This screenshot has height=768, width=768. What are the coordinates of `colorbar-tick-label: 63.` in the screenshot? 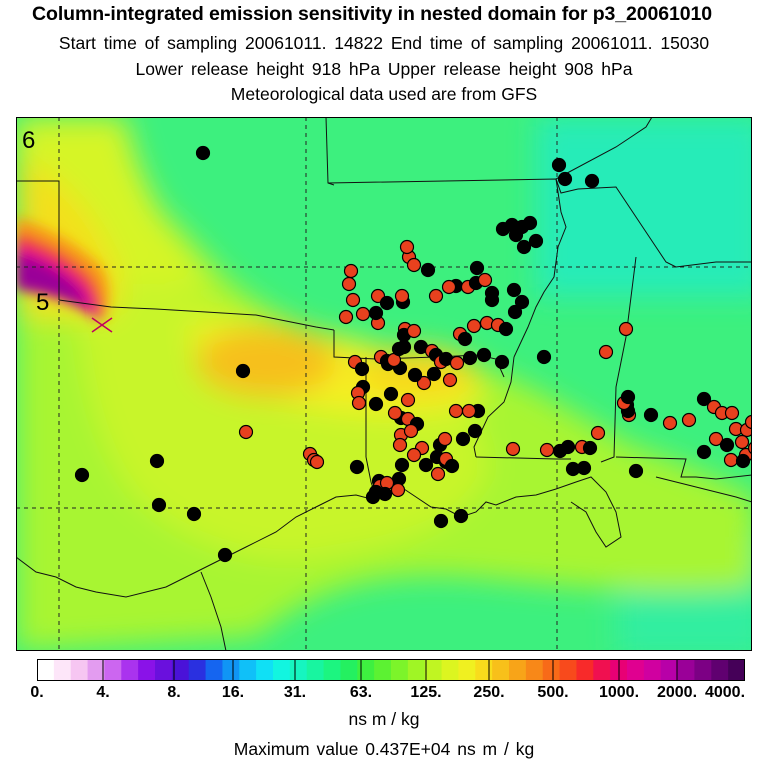 It's located at (361, 692).